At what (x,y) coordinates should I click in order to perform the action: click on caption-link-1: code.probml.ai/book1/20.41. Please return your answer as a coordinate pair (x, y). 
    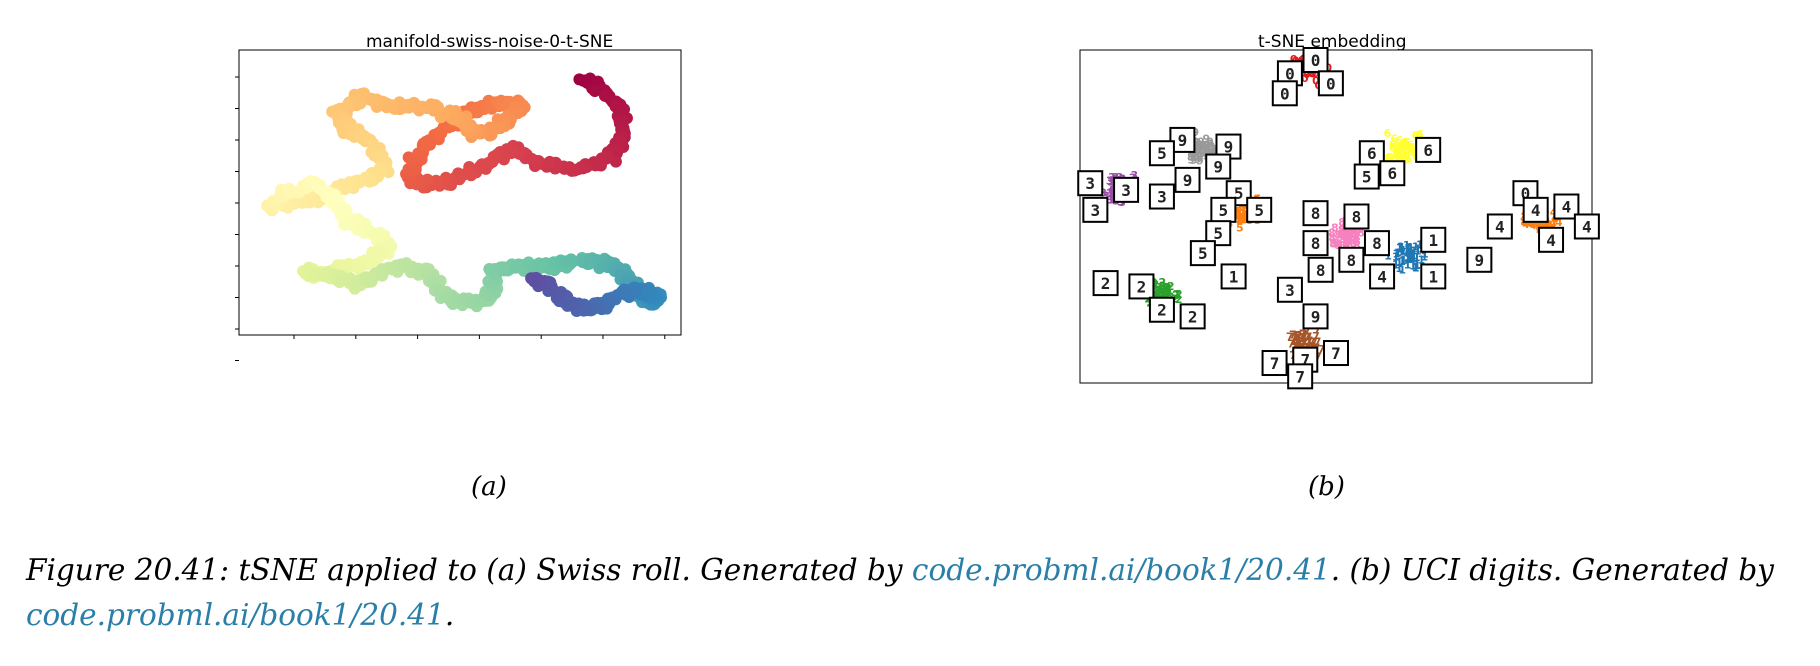
    Looking at the image, I should click on (1121, 570).